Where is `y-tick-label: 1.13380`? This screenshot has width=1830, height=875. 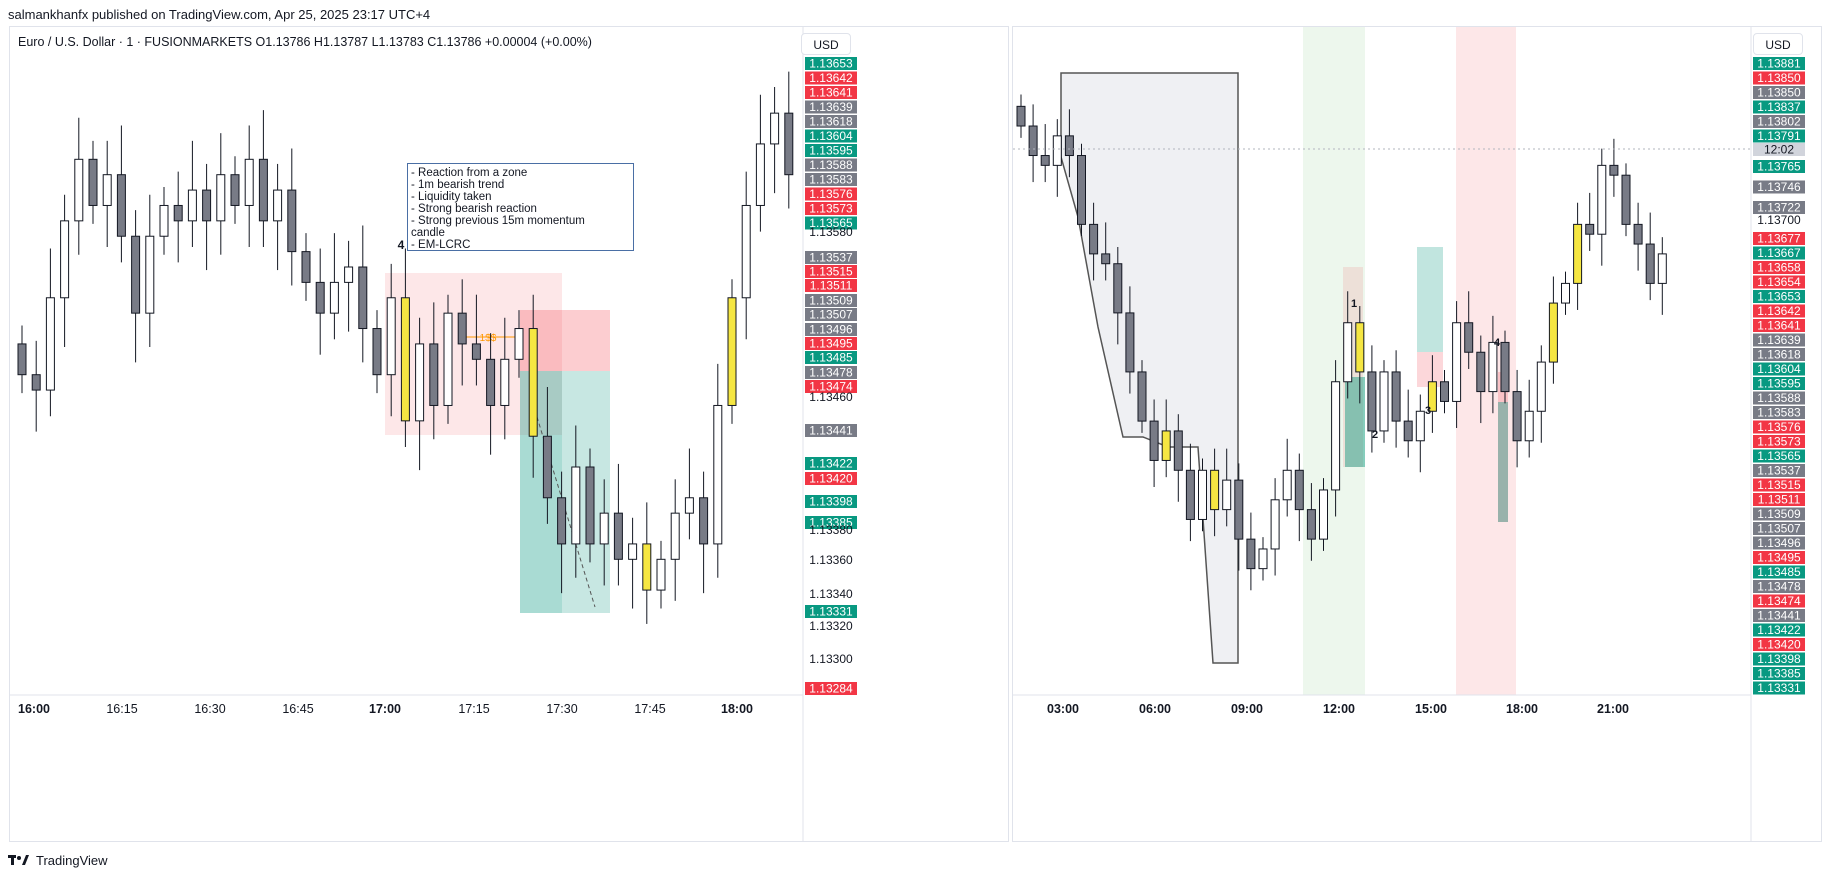 y-tick-label: 1.13380 is located at coordinates (831, 530).